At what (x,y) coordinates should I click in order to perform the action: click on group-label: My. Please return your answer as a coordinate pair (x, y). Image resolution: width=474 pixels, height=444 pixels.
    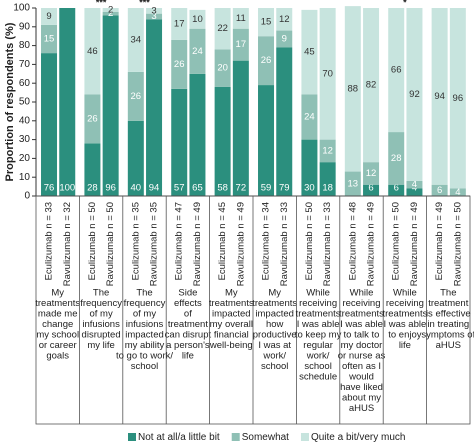
    Looking at the image, I should click on (57, 293).